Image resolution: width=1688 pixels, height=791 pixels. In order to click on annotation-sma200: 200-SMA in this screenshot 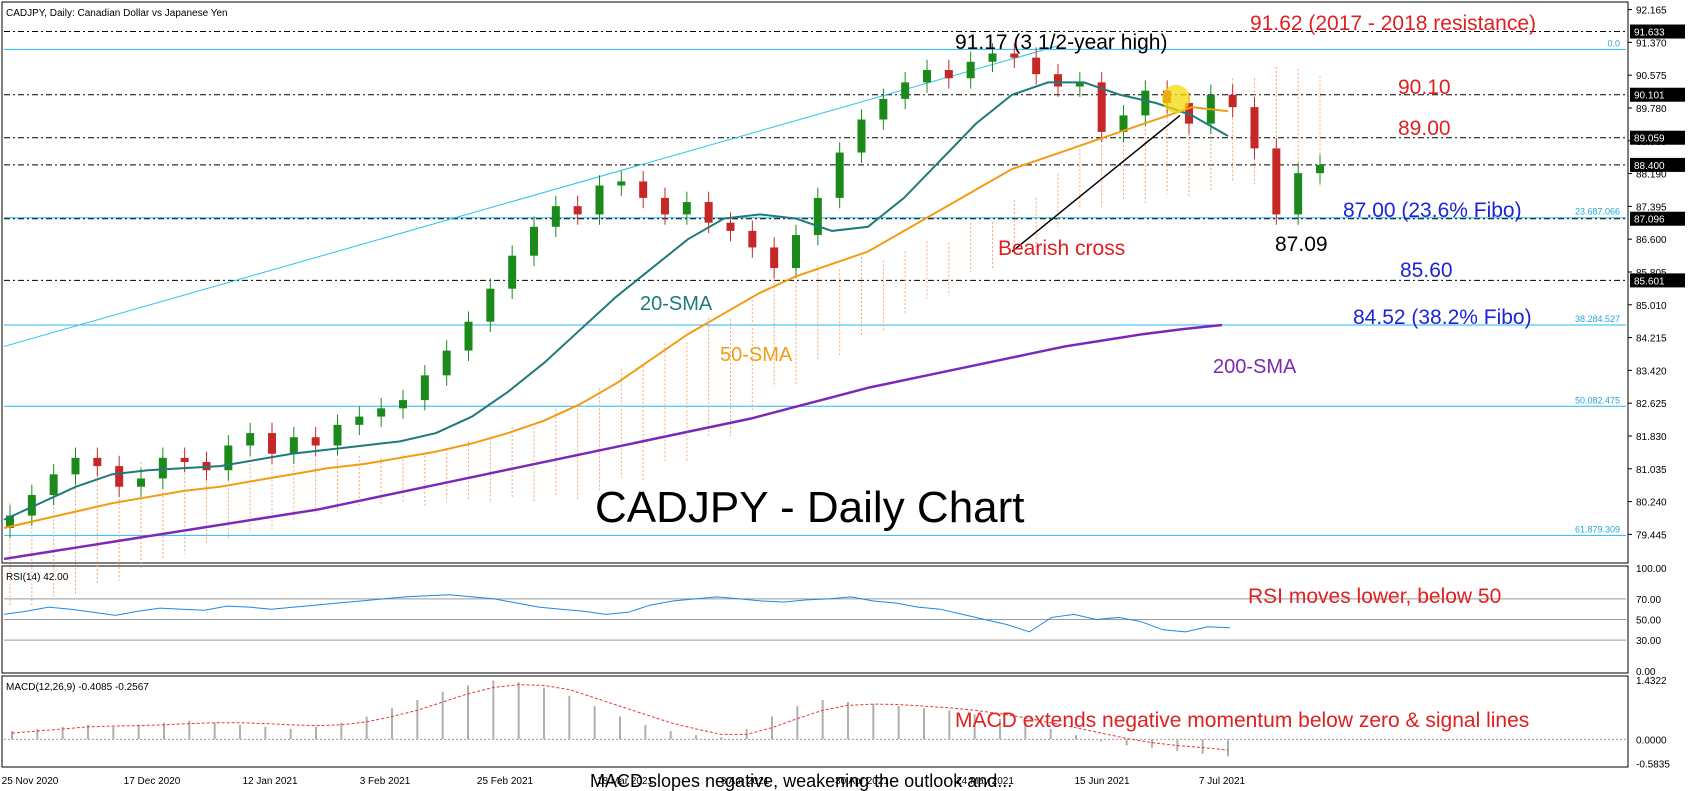, I will do `click(1255, 367)`.